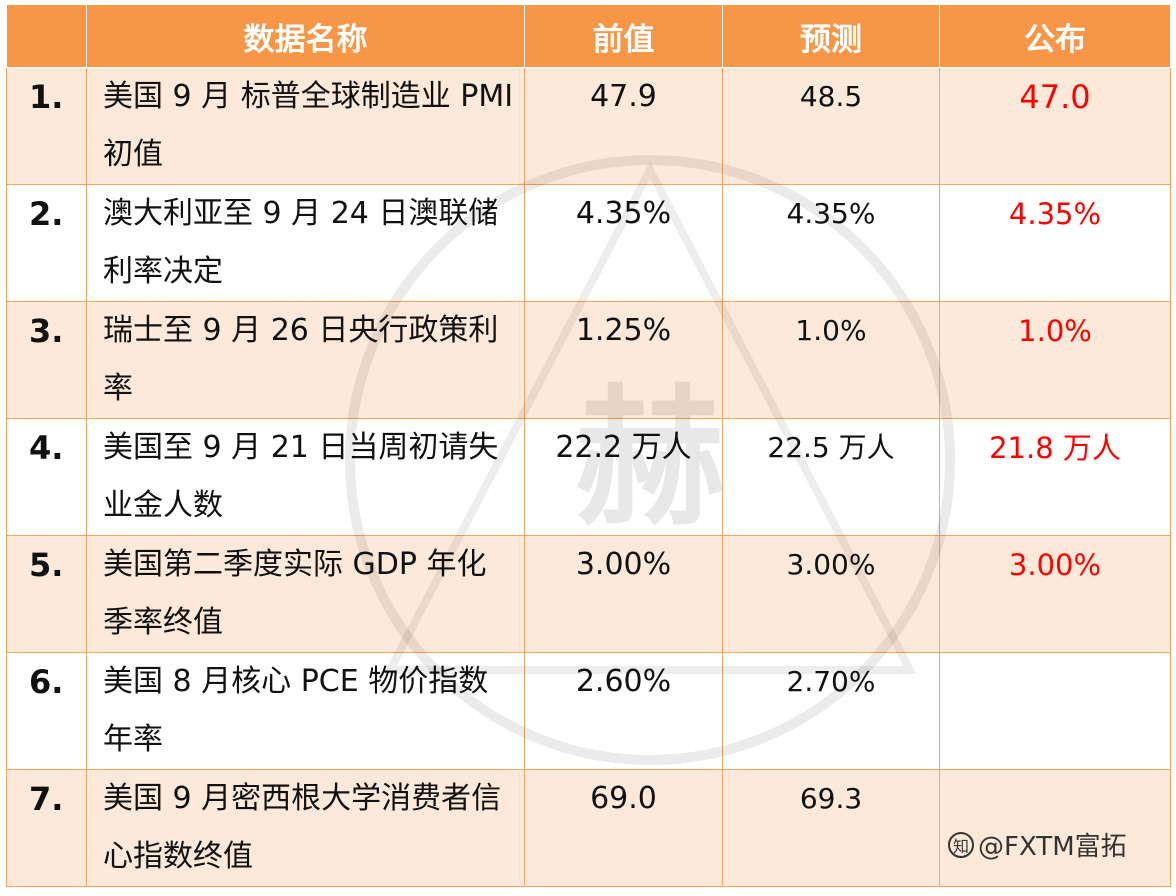 The width and height of the screenshot is (1176, 896). Describe the element at coordinates (305, 36) in the screenshot. I see `header-name: 数据名称` at that location.